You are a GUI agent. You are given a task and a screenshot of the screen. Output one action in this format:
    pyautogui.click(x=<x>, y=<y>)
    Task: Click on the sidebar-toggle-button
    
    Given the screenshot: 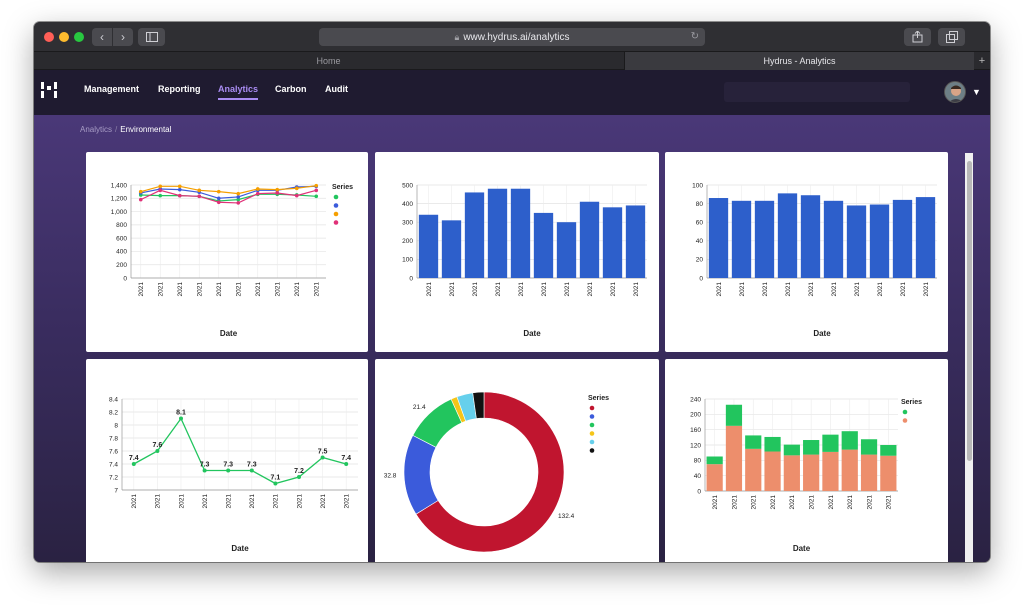 What is the action you would take?
    pyautogui.click(x=151, y=37)
    